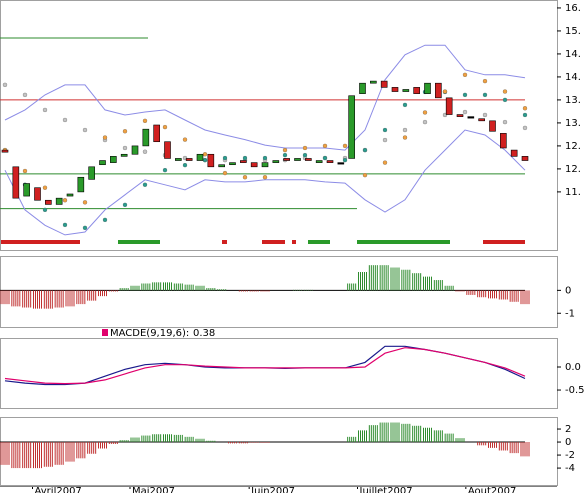 This screenshot has width=585, height=493. Describe the element at coordinates (262, 242) in the screenshot. I see `signal-strip` at that location.